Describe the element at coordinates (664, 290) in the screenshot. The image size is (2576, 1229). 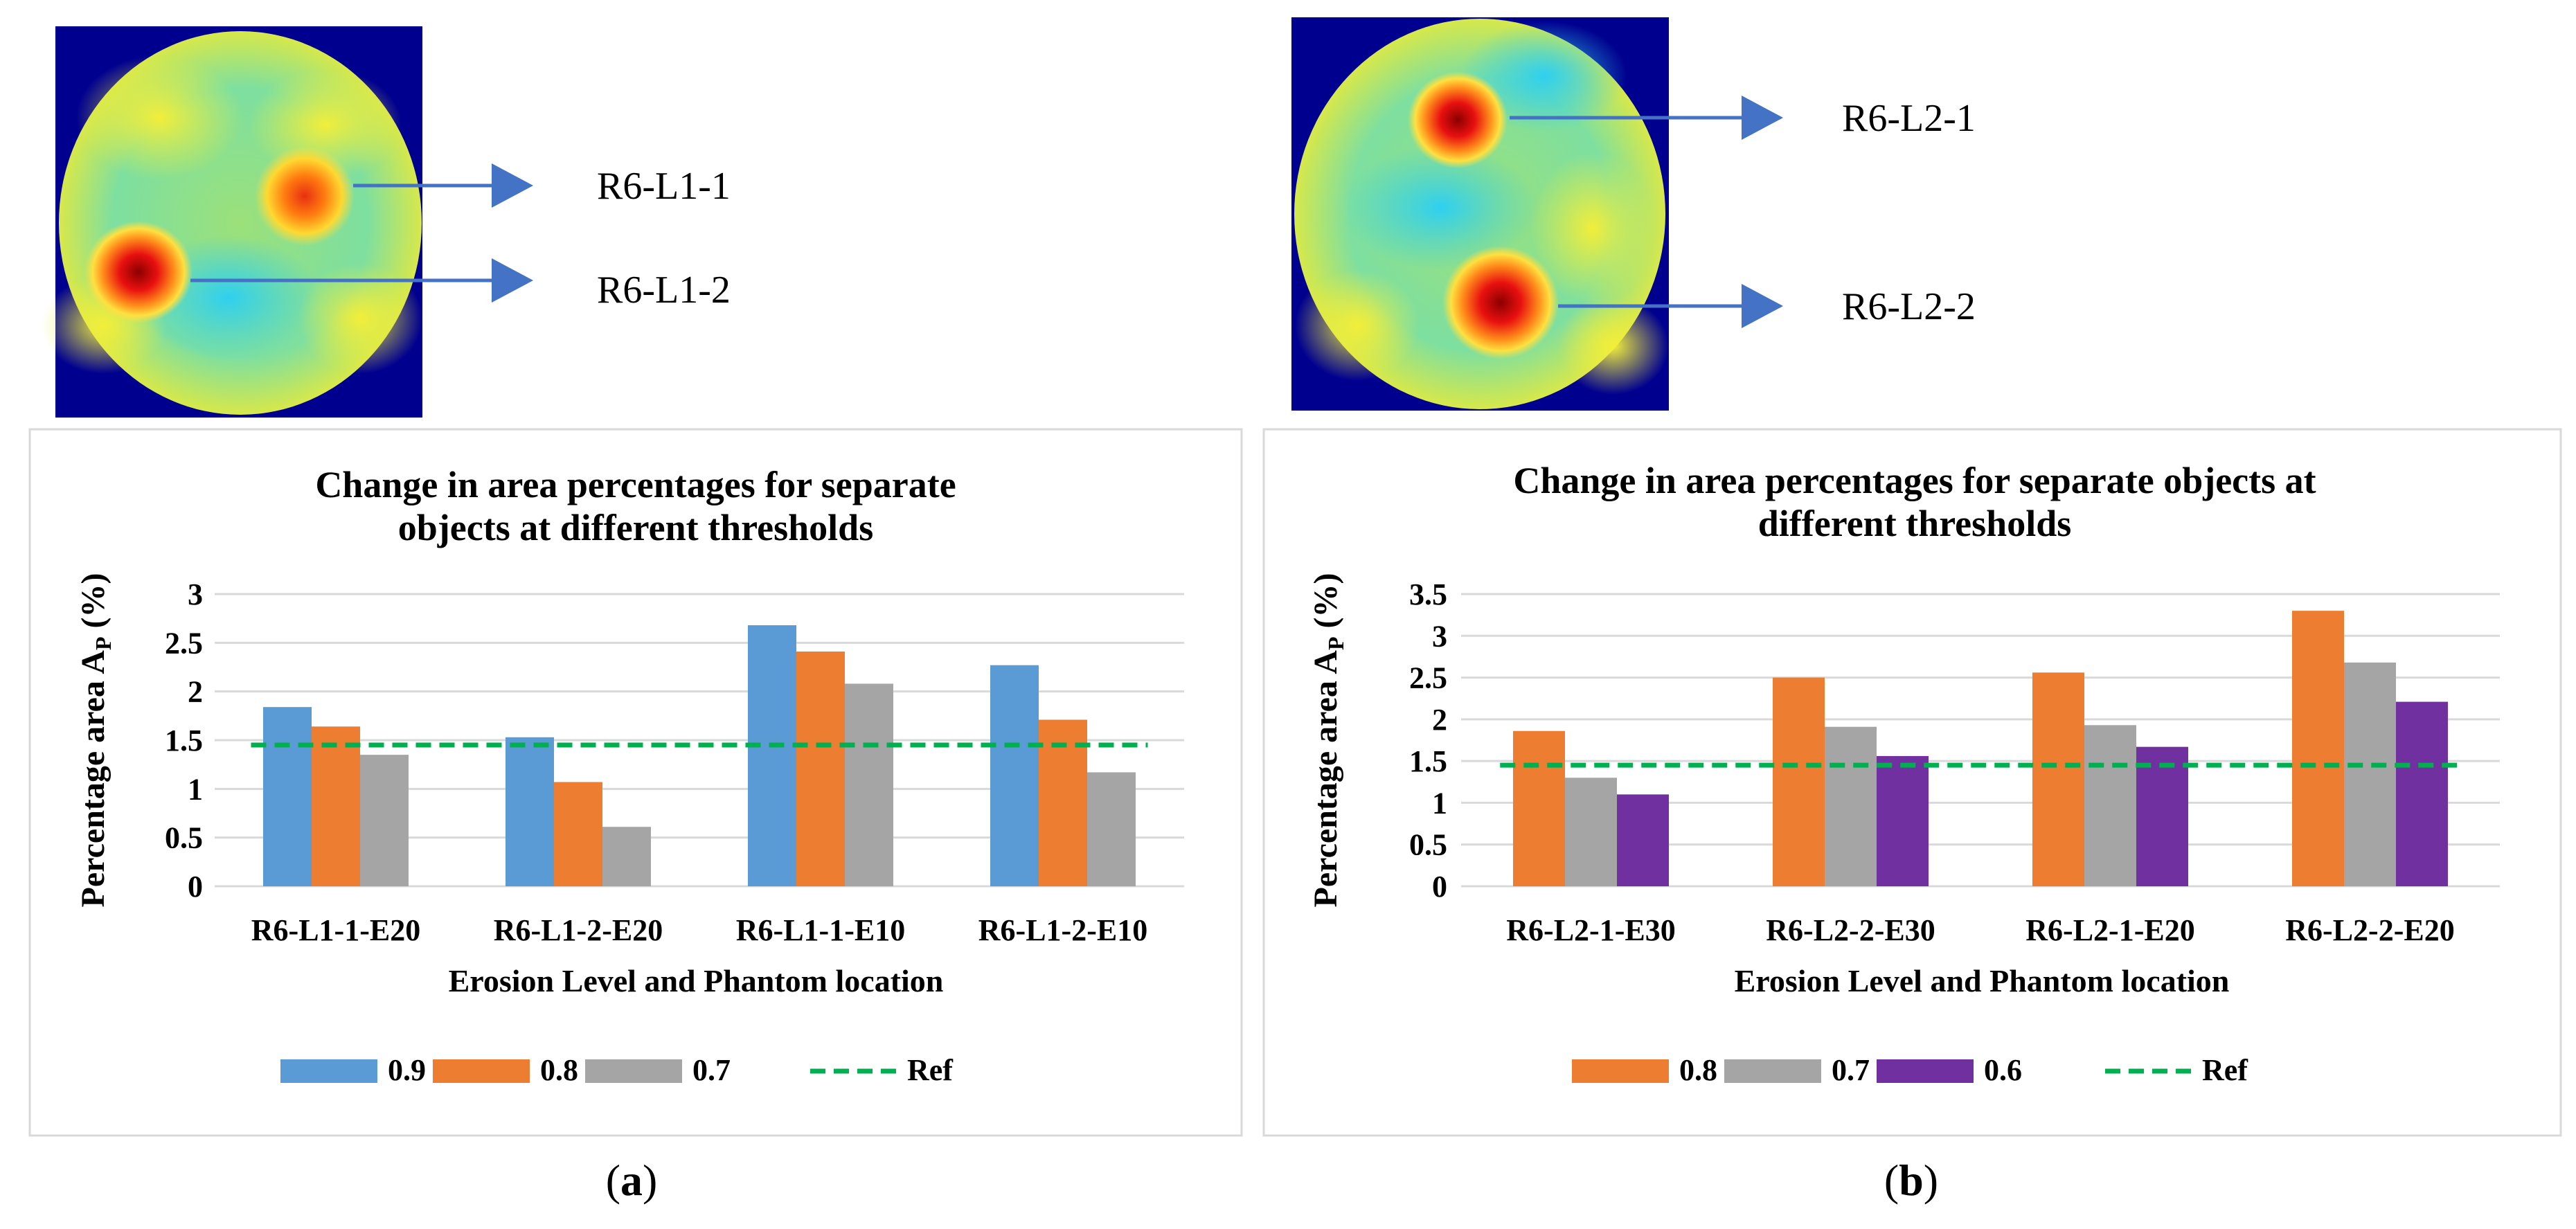
I see `label-r6-l1-2: R6-L1-2` at that location.